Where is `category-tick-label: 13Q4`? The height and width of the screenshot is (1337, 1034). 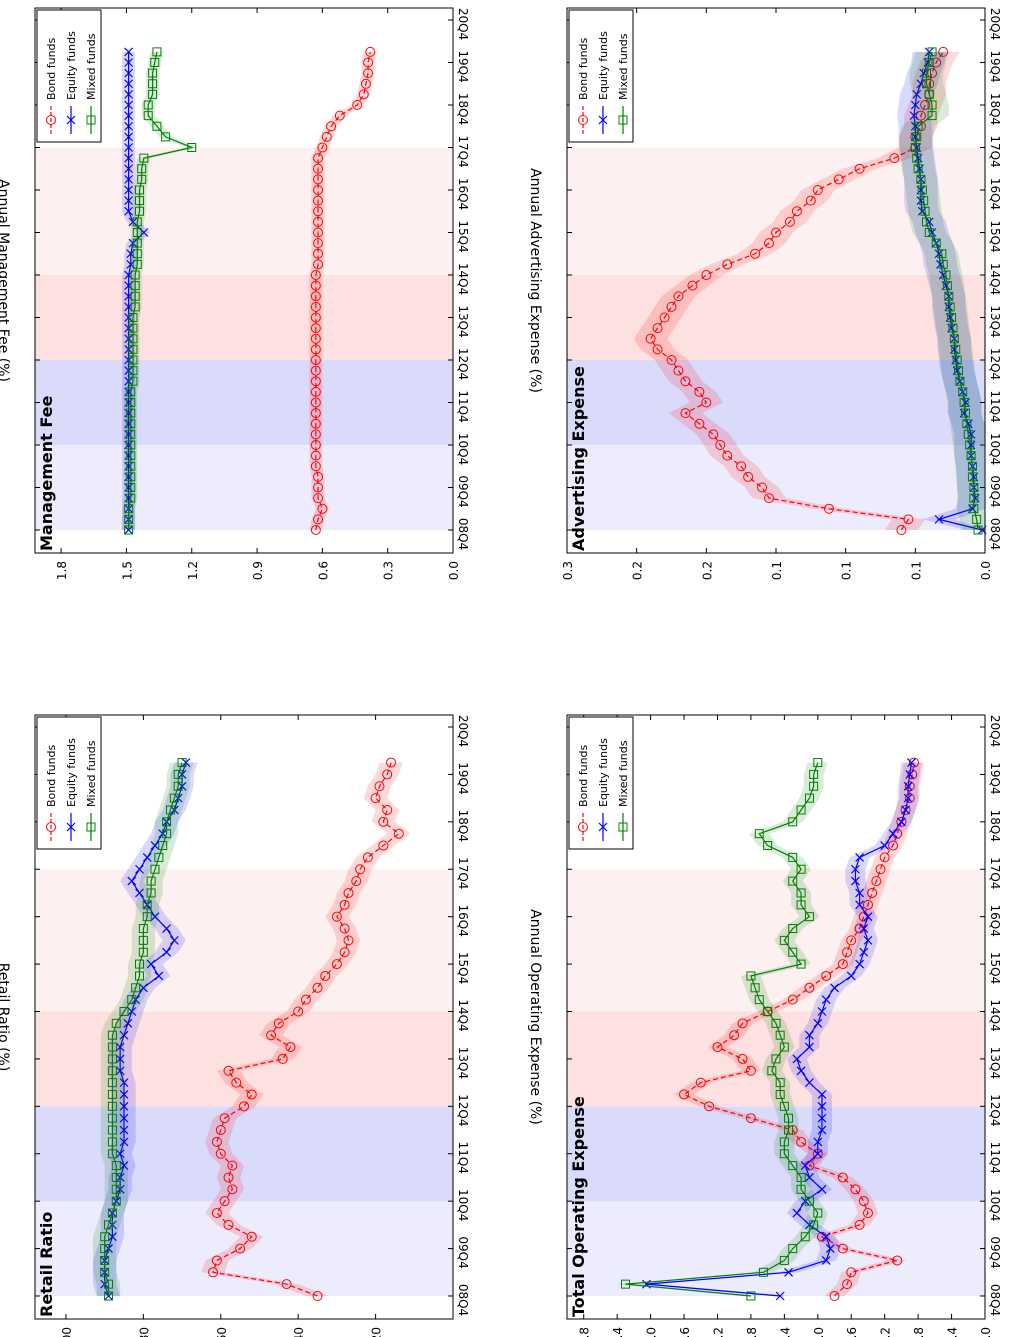 category-tick-label: 13Q4 is located at coordinates (463, 321).